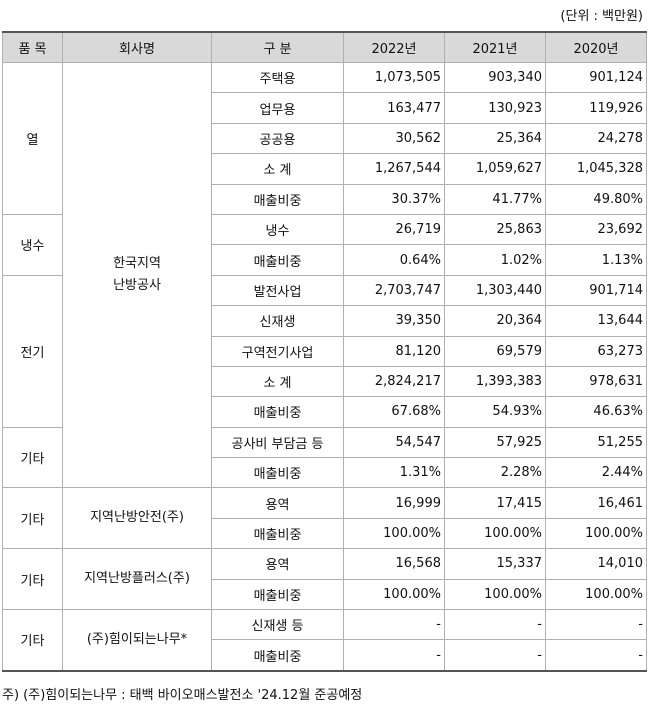 Image resolution: width=651 pixels, height=708 pixels. I want to click on value-2021-cell: 15,337, so click(495, 564).